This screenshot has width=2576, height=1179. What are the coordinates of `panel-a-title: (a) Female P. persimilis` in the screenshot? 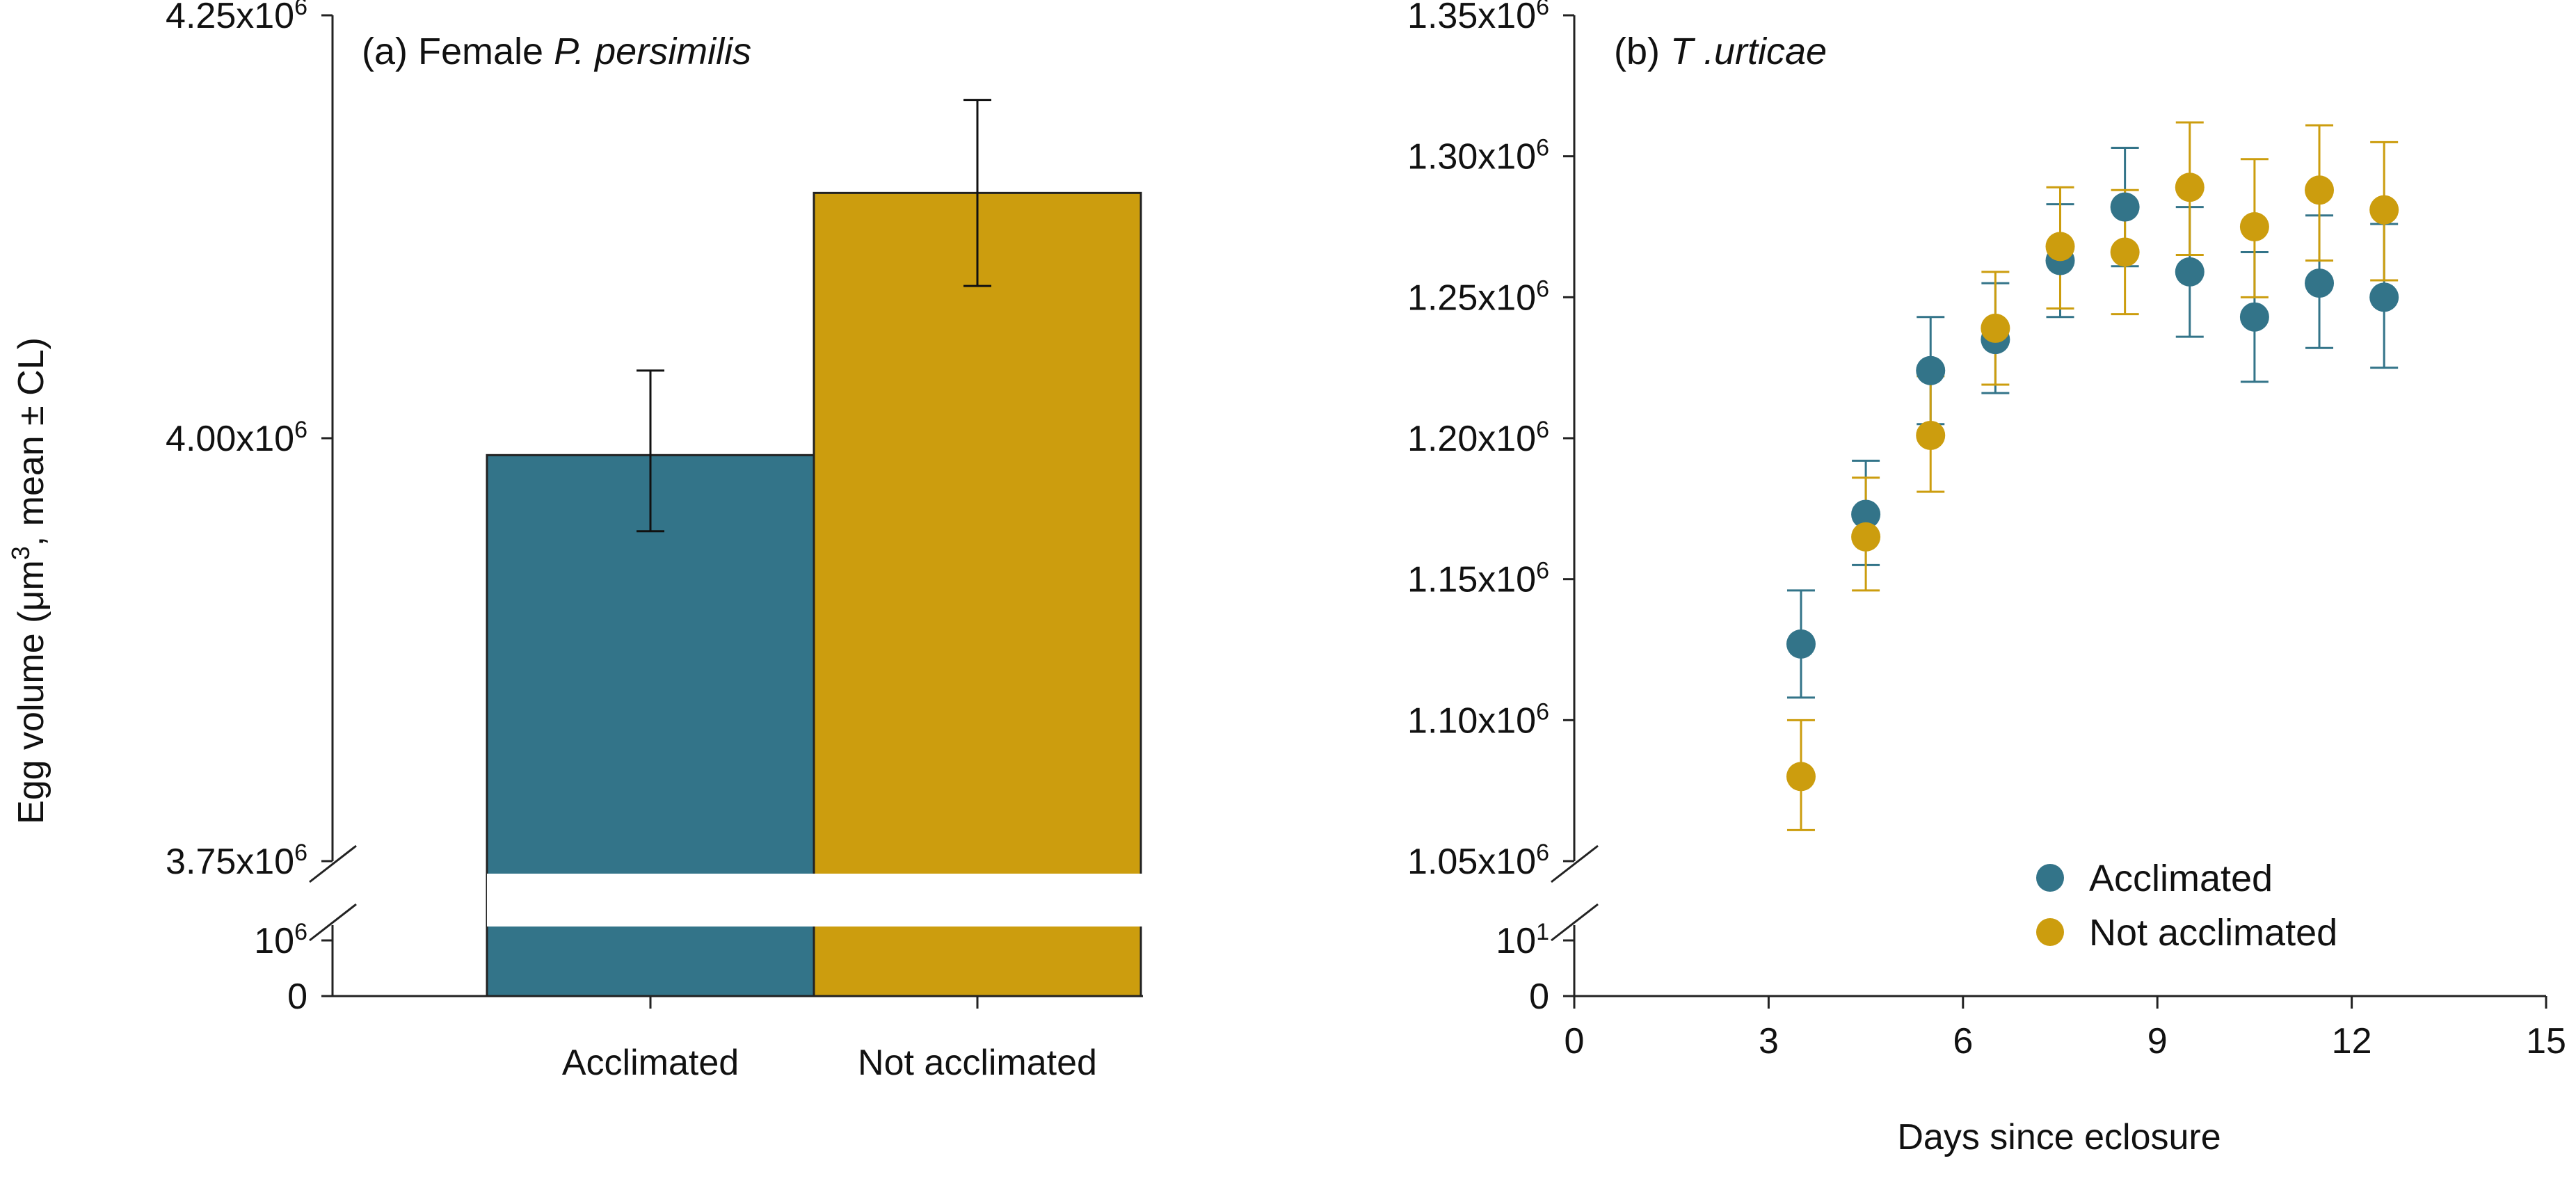 It's located at (556, 51).